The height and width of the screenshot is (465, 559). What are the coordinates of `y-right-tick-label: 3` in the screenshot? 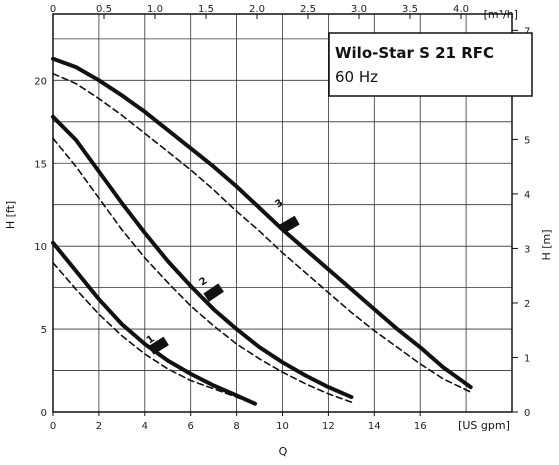 It's located at (527, 249).